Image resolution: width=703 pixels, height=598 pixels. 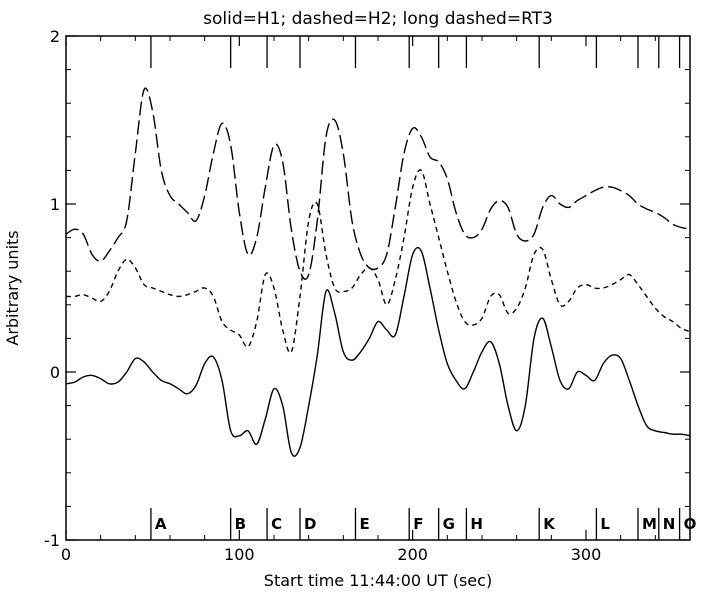 I want to click on x-tick-label: 200, so click(x=412, y=554).